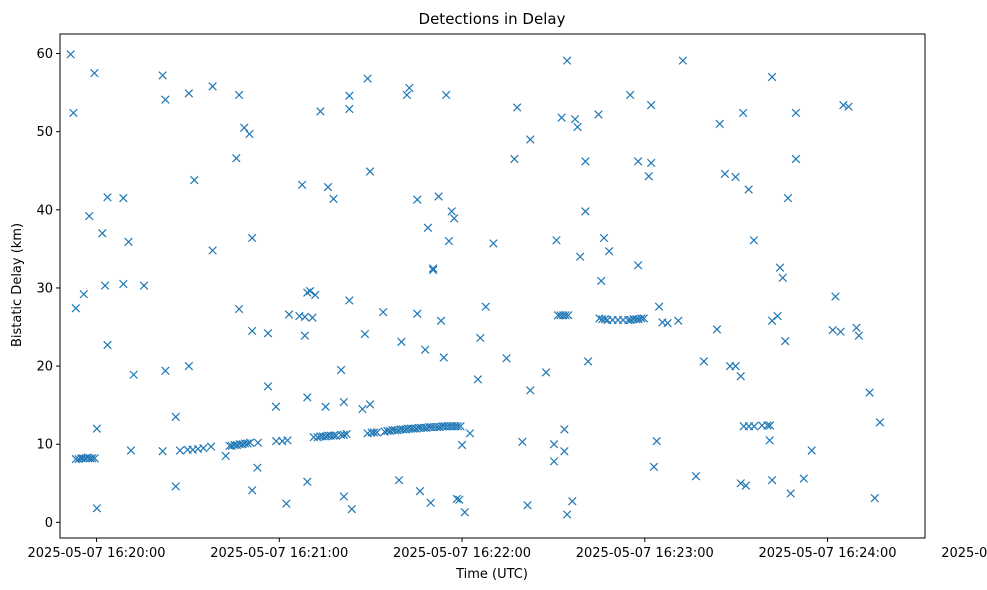 The width and height of the screenshot is (987, 590). What do you see at coordinates (645, 553) in the screenshot?
I see `x-tick-label: 2025-05-07 16:23:00` at bounding box center [645, 553].